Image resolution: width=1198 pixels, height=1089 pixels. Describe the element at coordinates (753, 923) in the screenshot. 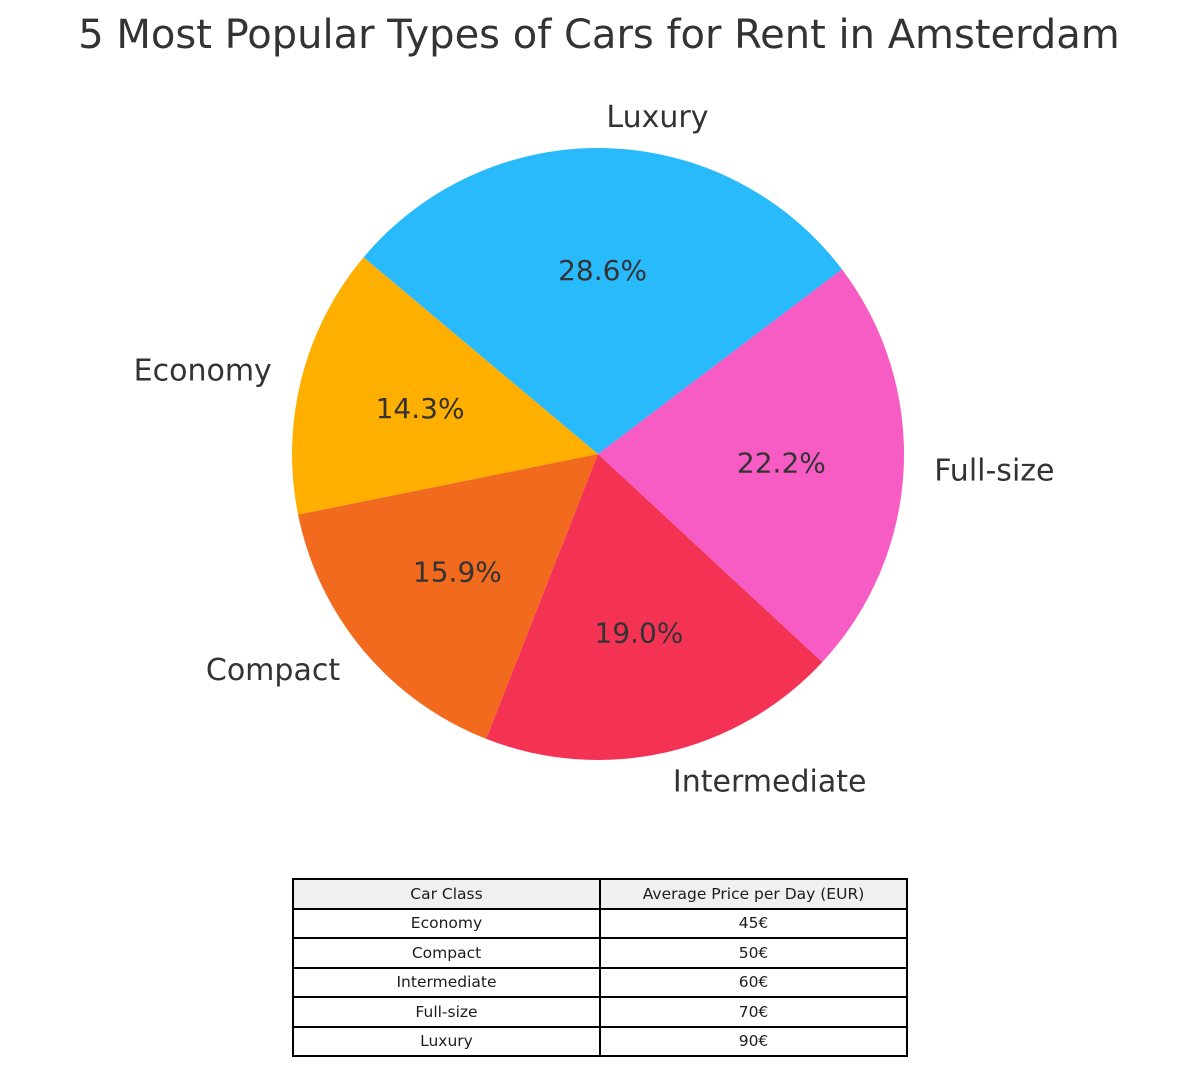

I see `table-cell: 45€` at that location.